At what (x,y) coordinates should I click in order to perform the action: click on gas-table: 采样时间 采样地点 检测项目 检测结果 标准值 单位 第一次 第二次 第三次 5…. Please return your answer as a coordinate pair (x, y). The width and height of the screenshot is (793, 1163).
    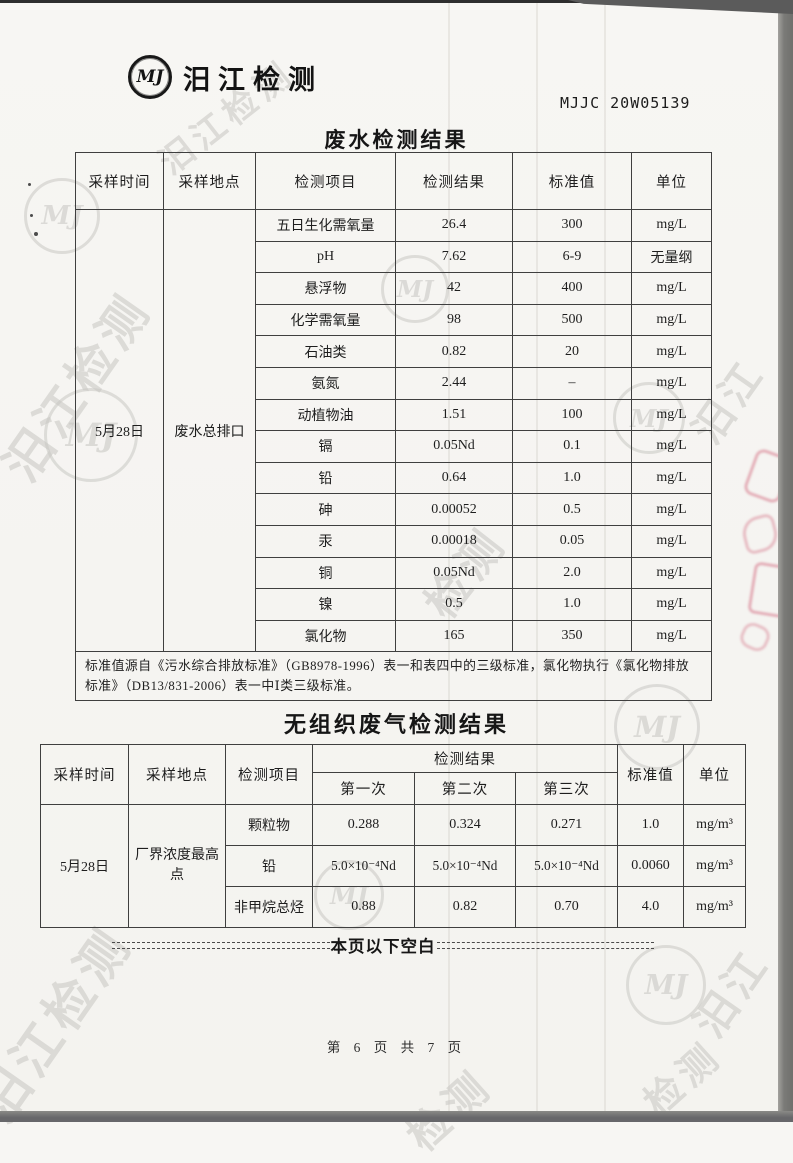
    Looking at the image, I should click on (393, 836).